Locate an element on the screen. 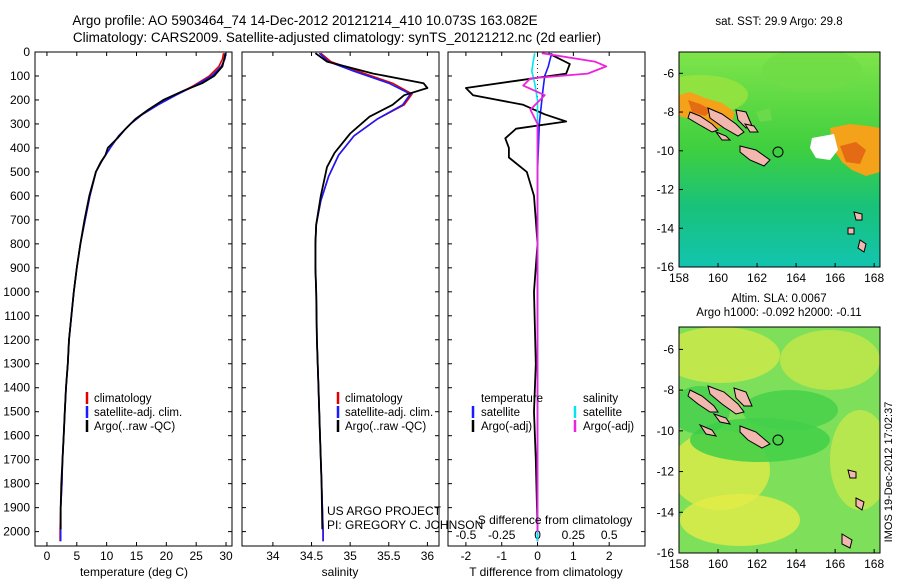 This screenshot has height=580, width=900. legend-label-s-satellite: satellite is located at coordinates (602, 413).